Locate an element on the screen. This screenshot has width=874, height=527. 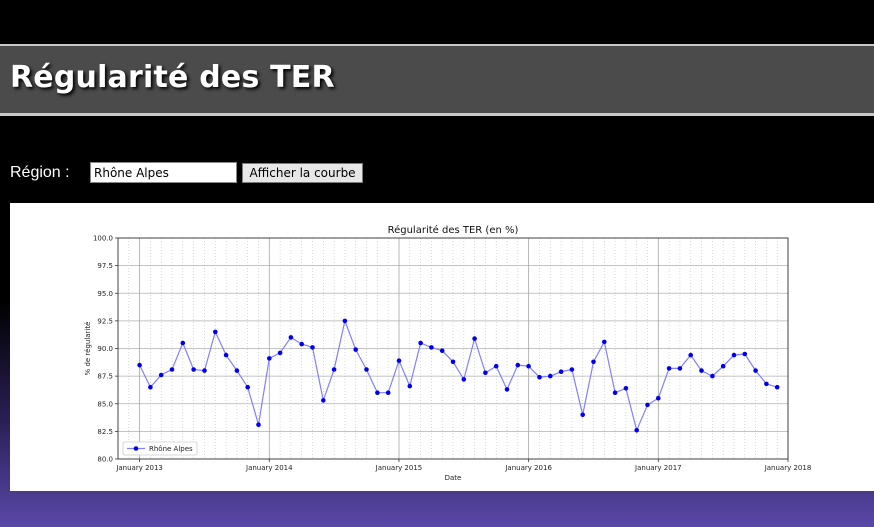
y-tick-label: 82.5 is located at coordinates (105, 432).